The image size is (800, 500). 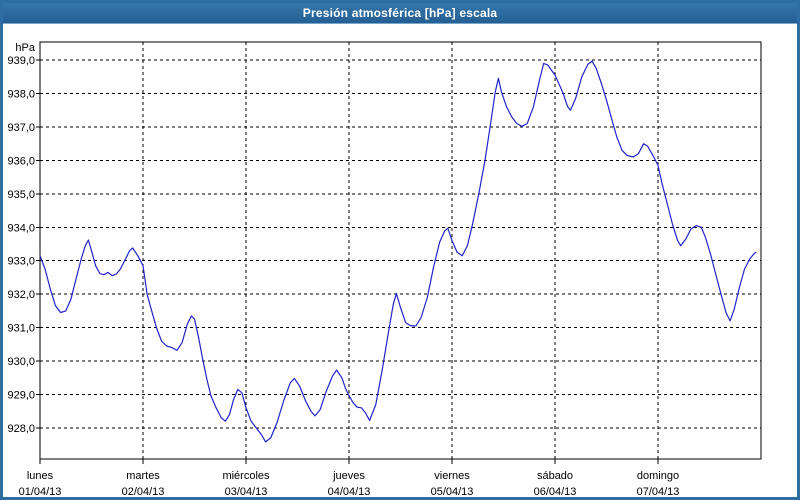 I want to click on y-tick-label: 928,0, so click(x=21, y=429).